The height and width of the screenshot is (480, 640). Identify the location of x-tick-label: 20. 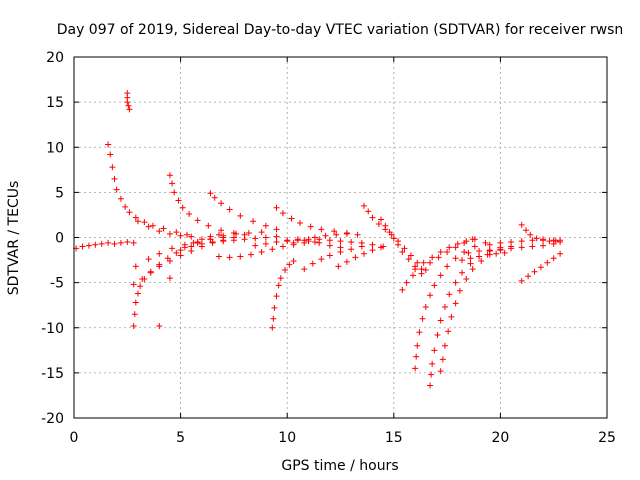
(500, 438).